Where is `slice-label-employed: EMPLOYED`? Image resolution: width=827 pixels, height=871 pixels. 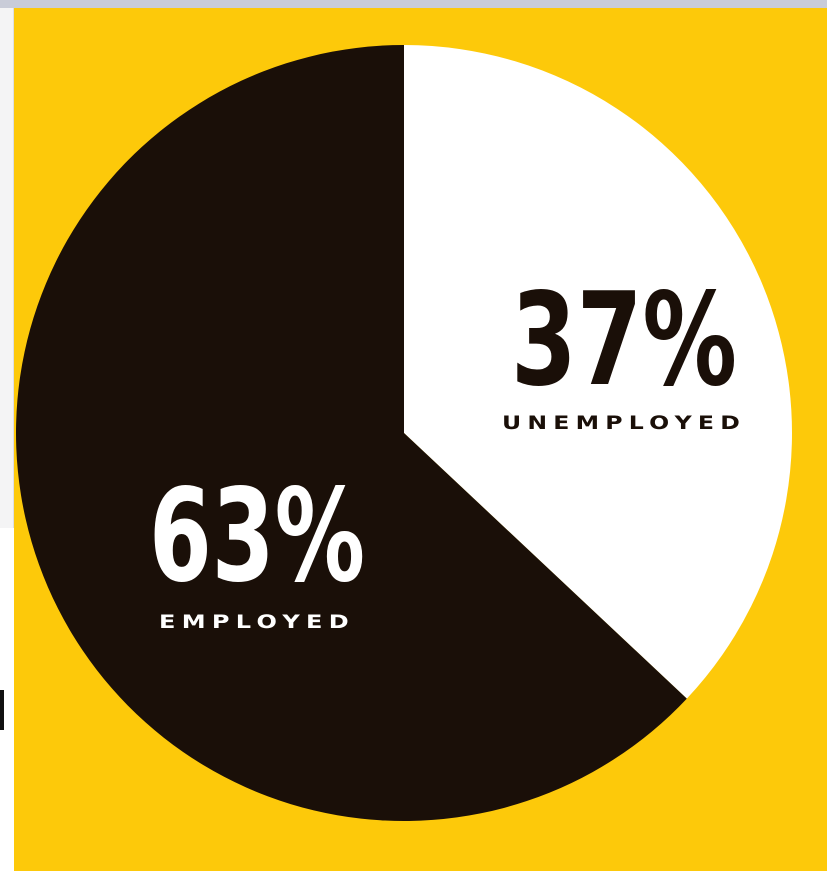
slice-label-employed: EMPLOYED is located at coordinates (257, 622).